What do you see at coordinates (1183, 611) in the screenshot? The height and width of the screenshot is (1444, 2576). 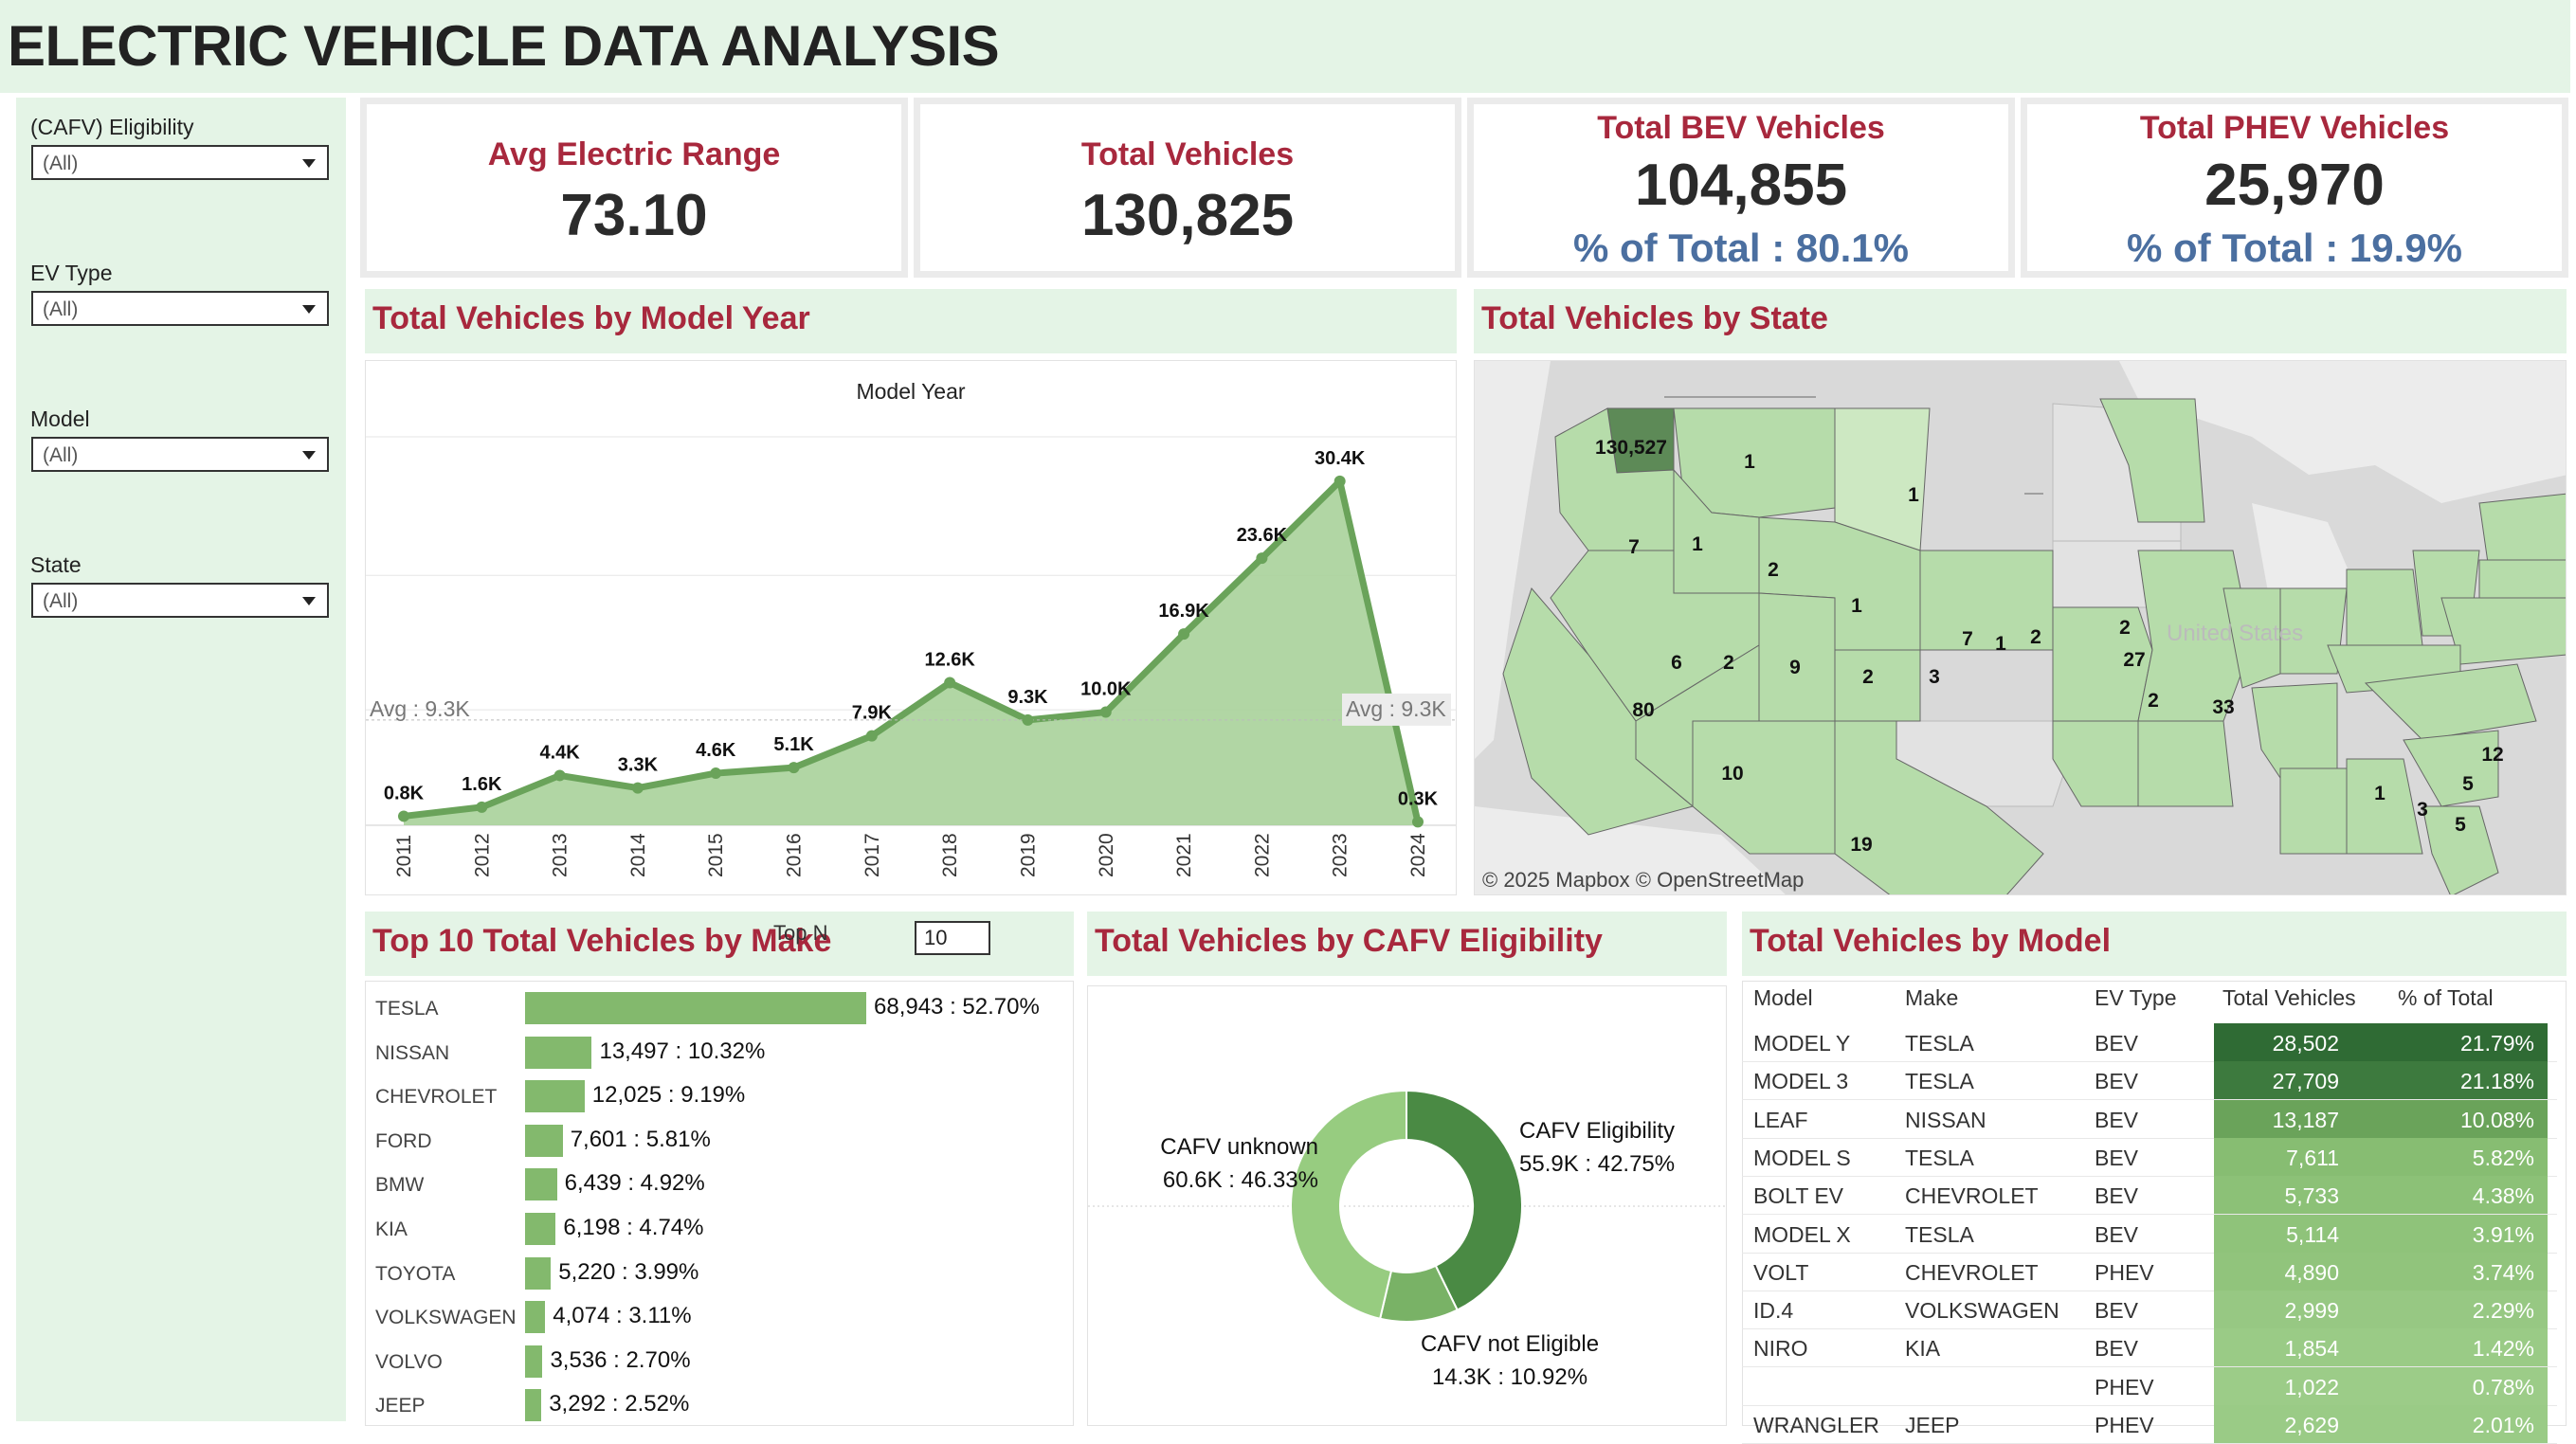 I see `data-label: 16.9K` at bounding box center [1183, 611].